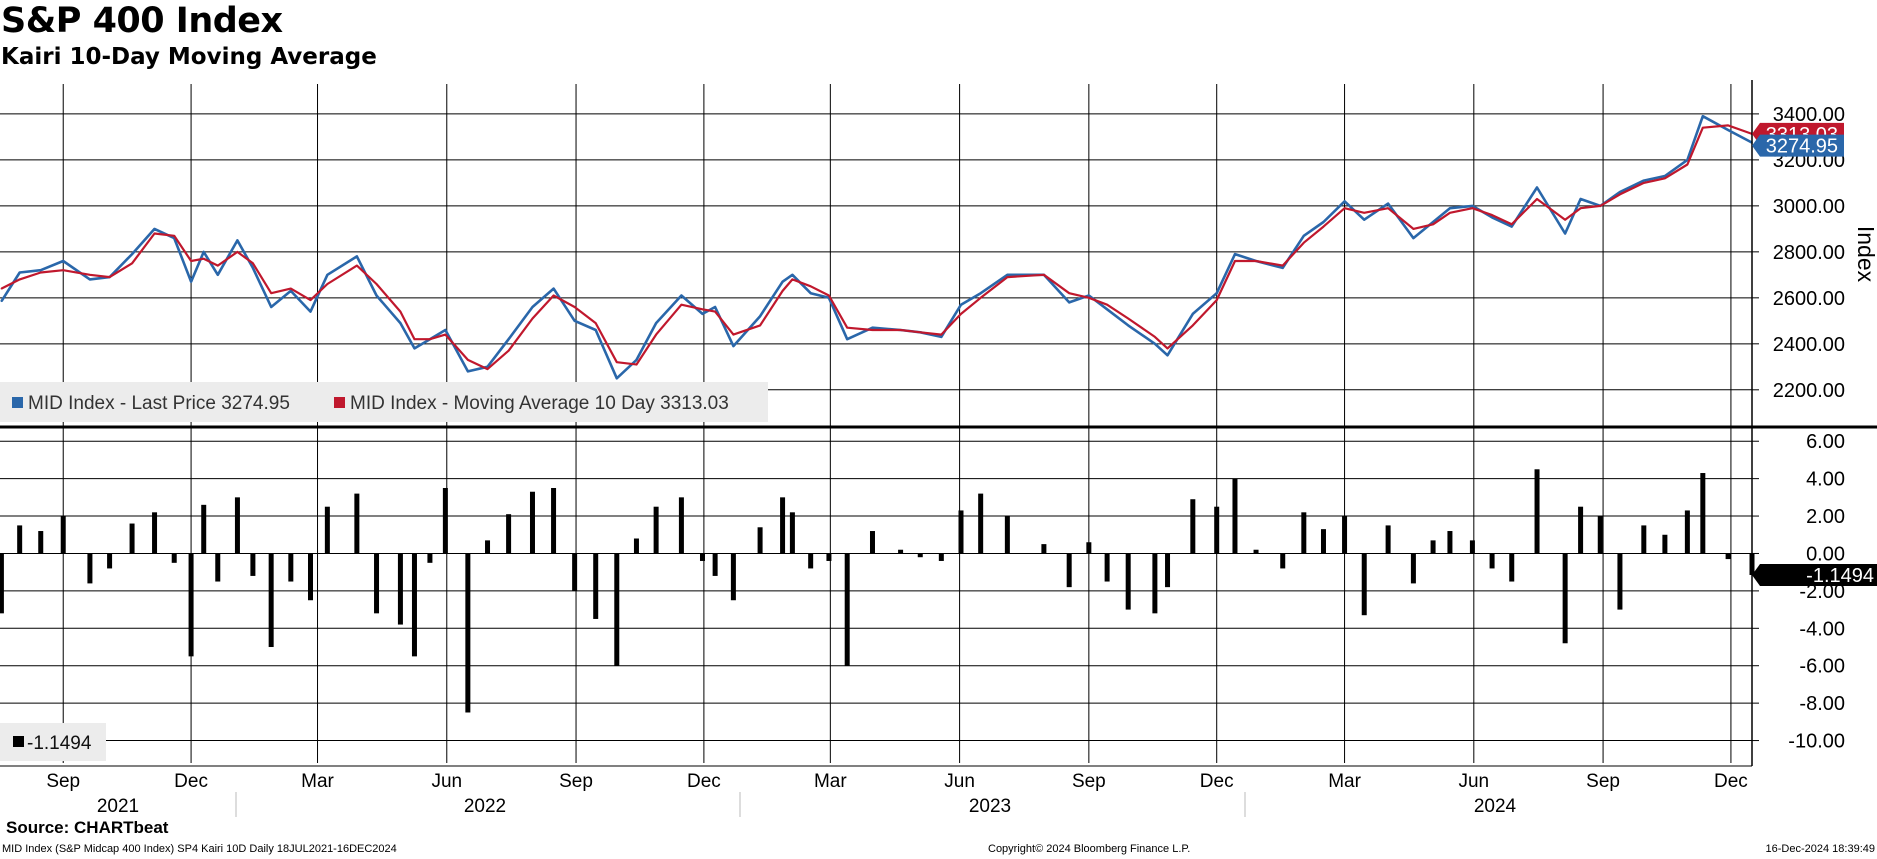 The image size is (1877, 859). I want to click on chart-title: S&P 400 Index, so click(142, 21).